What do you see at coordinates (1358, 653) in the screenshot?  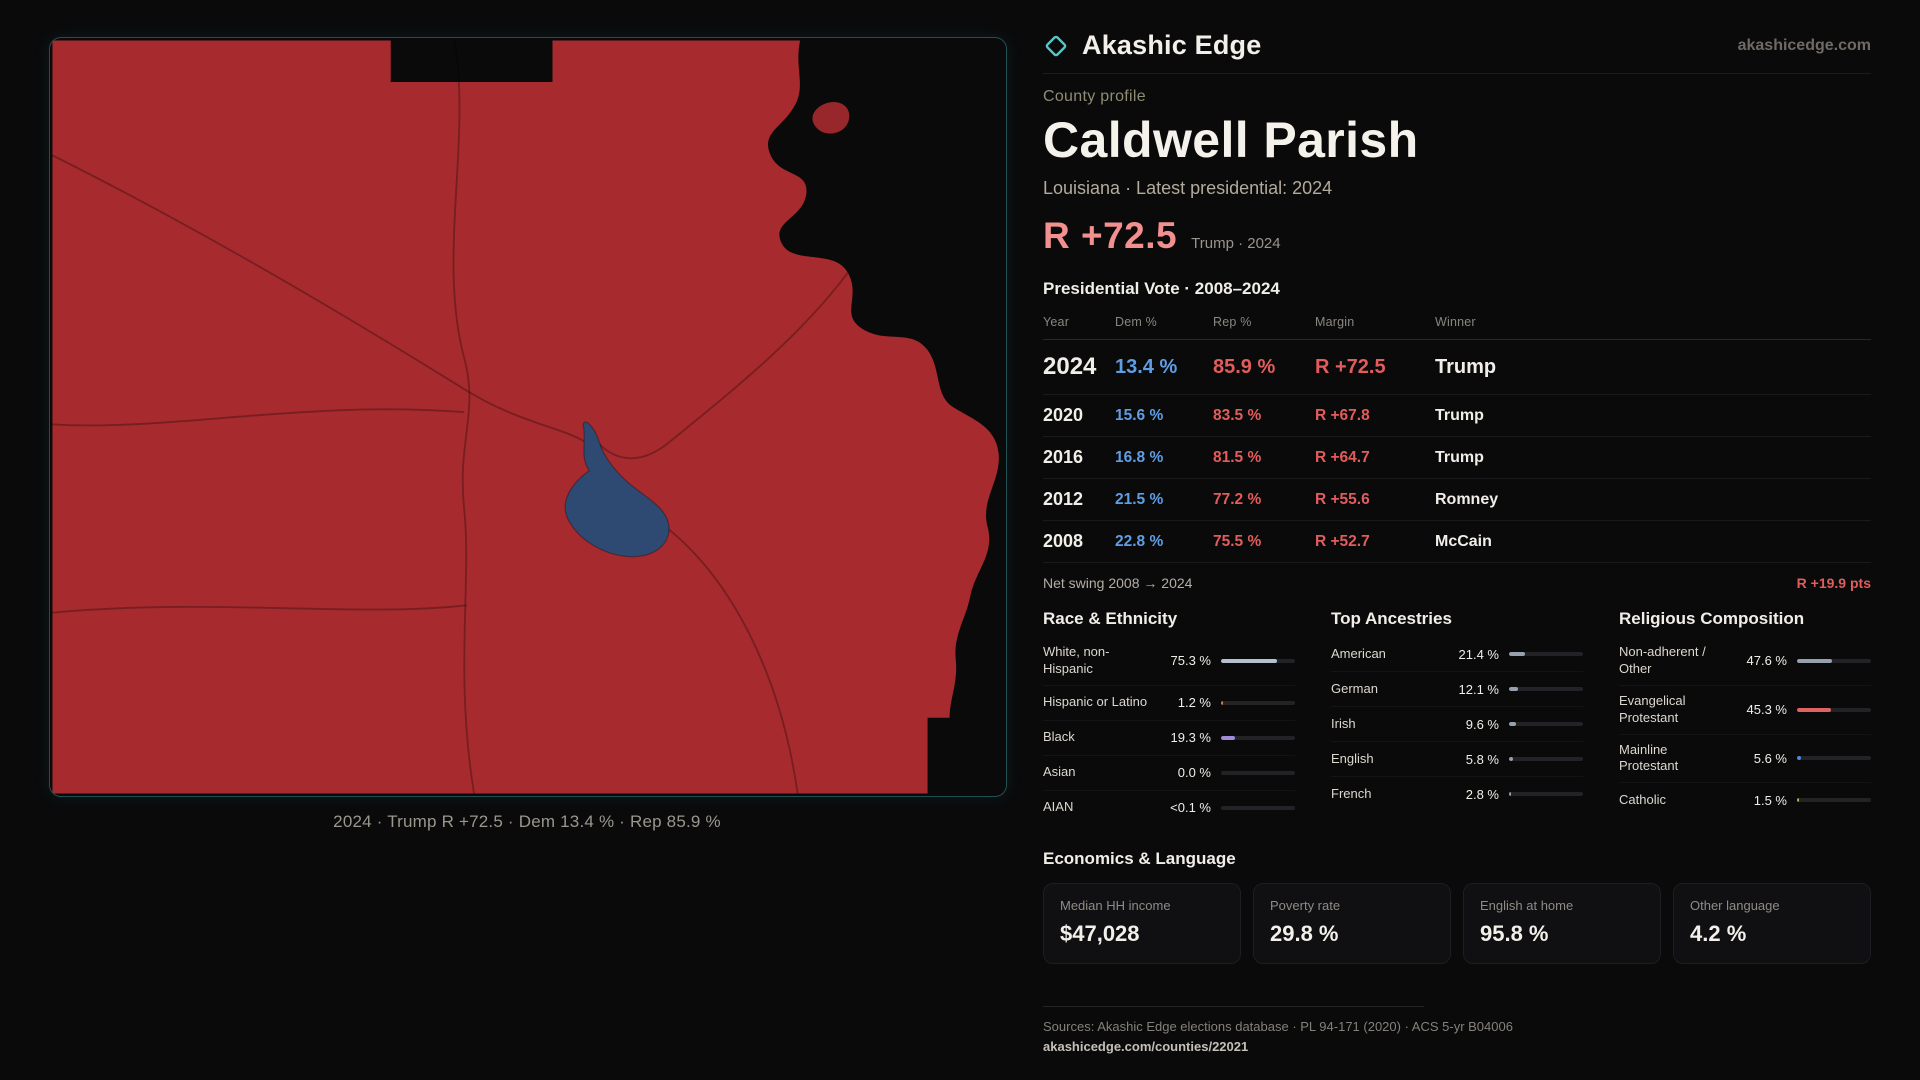 I see `demo-label: American` at bounding box center [1358, 653].